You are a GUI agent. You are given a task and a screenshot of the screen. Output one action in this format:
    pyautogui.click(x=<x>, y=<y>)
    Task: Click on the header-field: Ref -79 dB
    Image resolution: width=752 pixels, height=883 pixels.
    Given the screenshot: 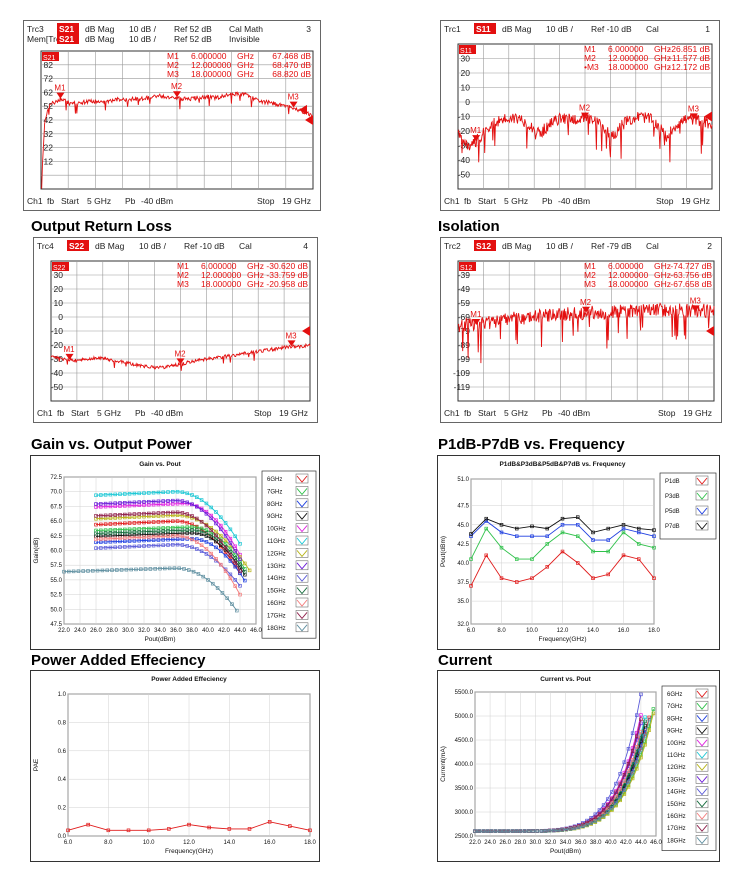 What is the action you would take?
    pyautogui.click(x=611, y=246)
    